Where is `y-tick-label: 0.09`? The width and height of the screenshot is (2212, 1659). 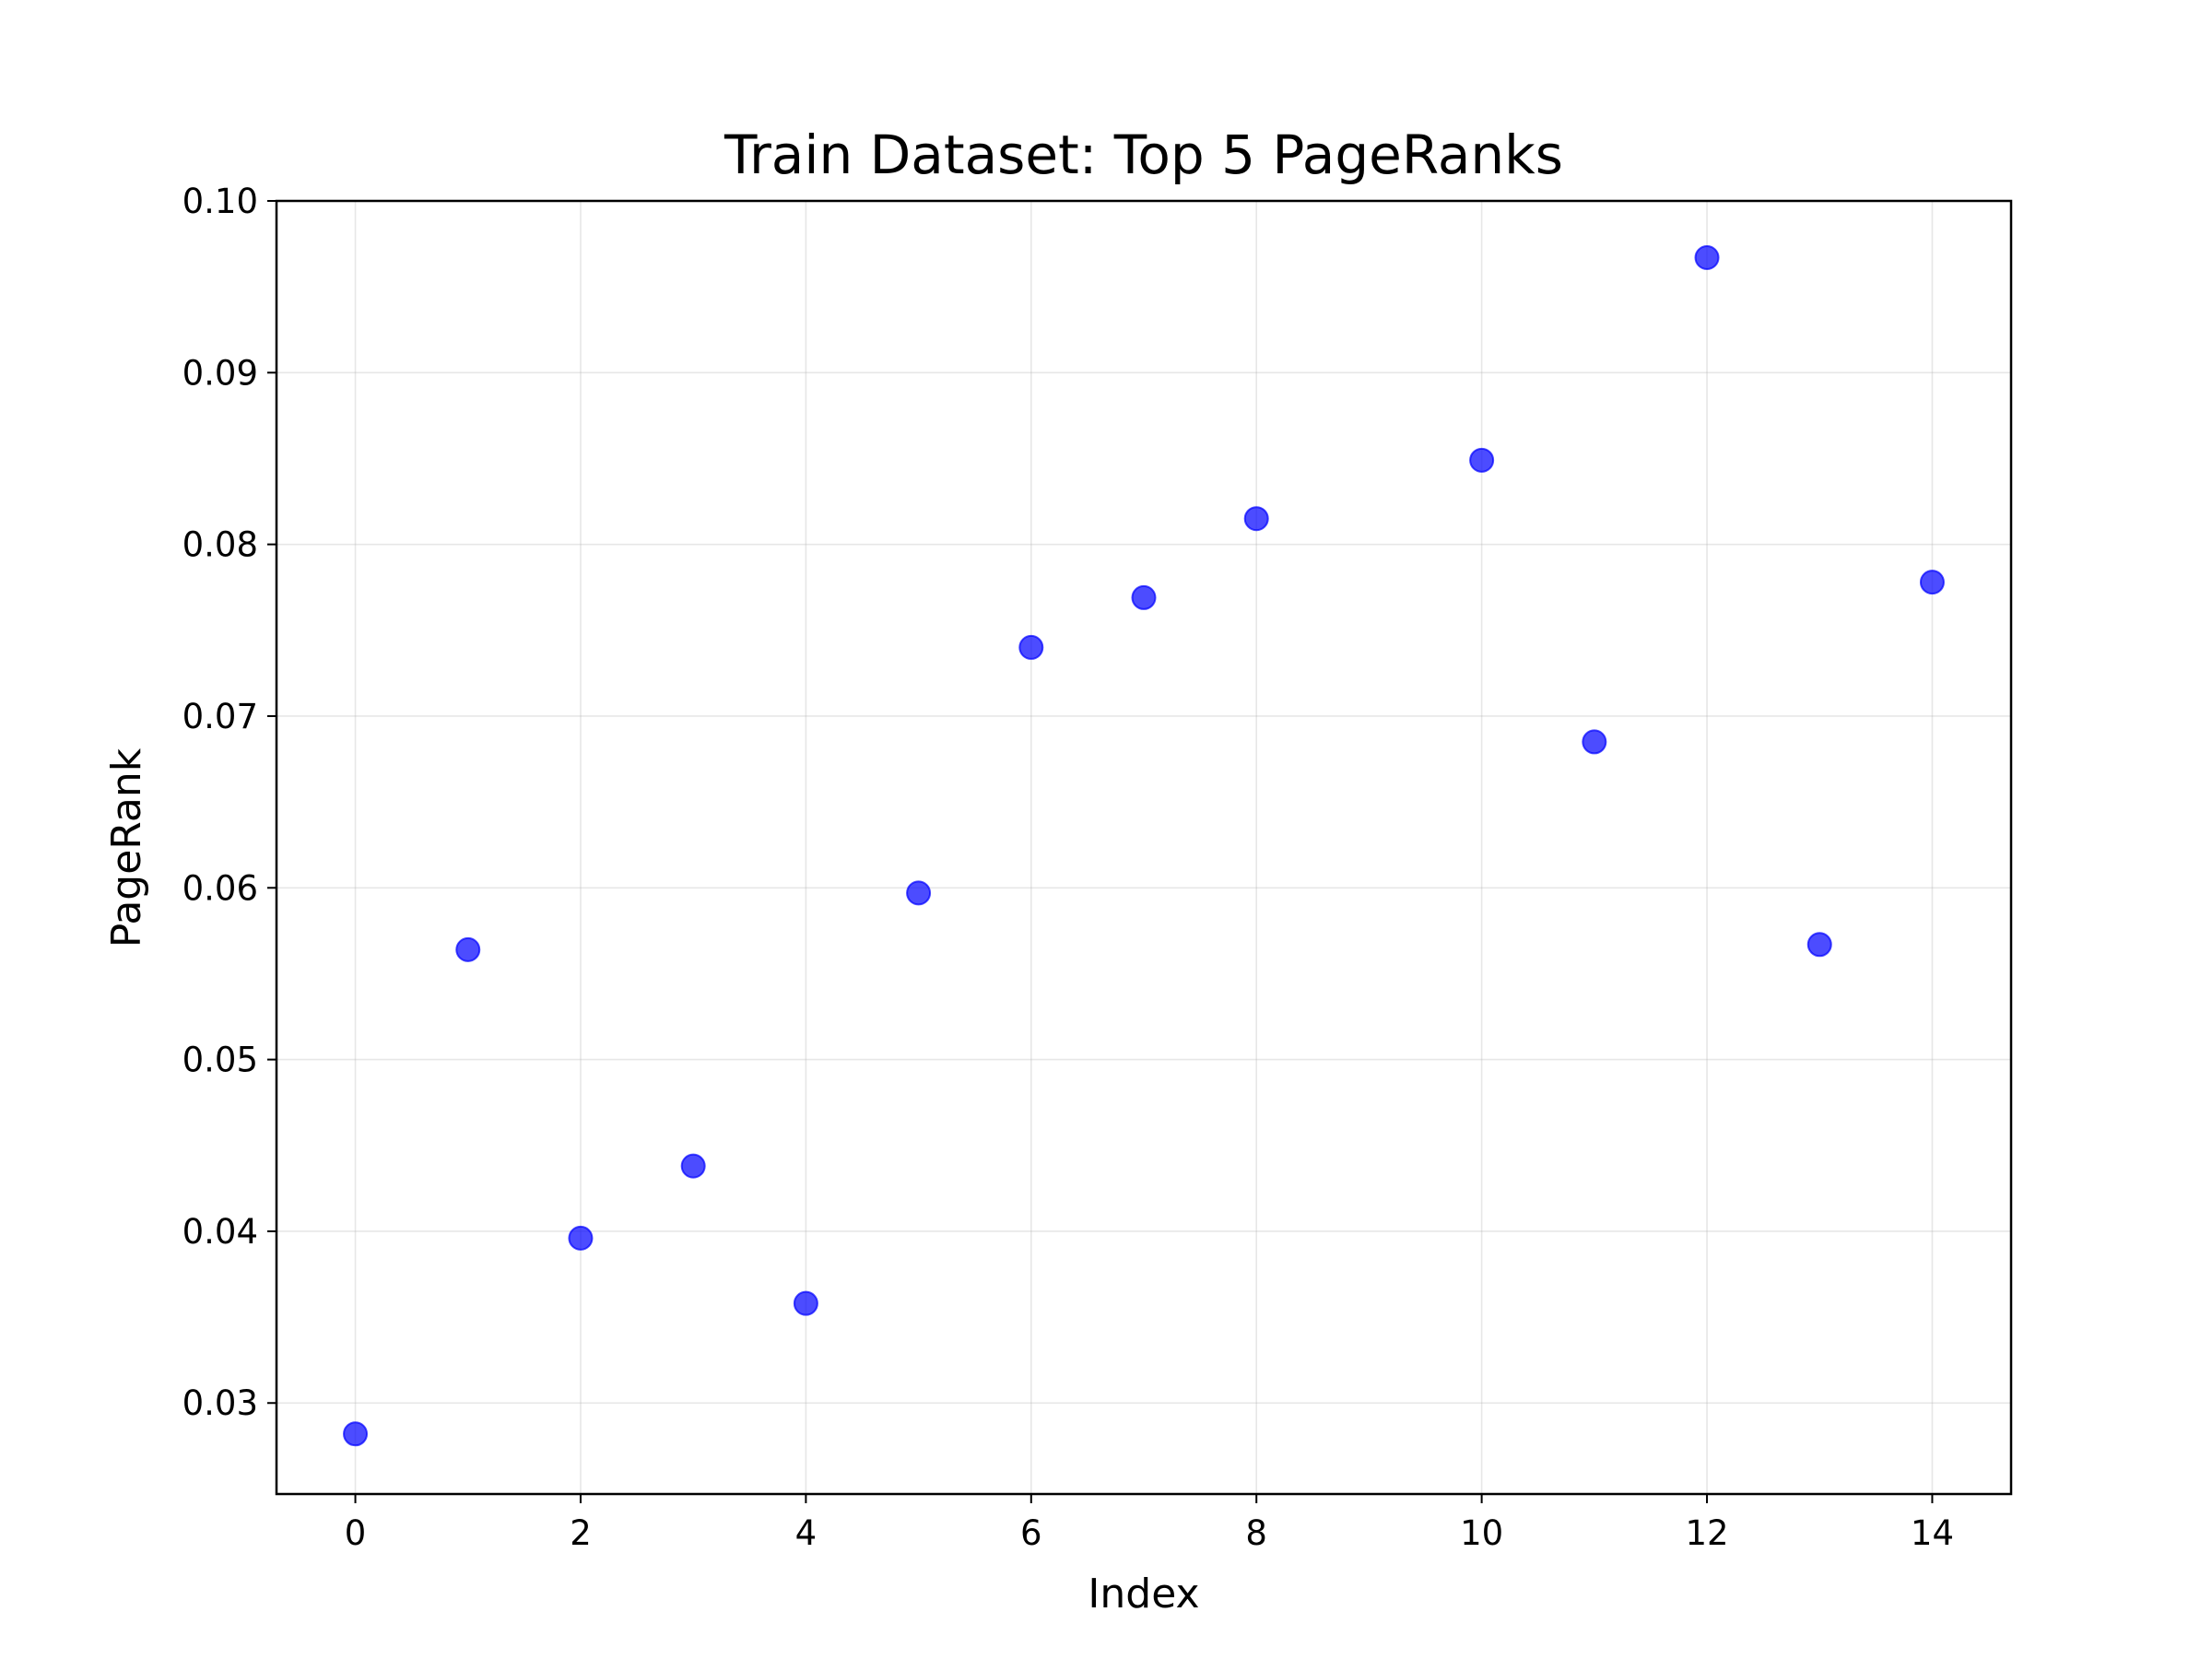 y-tick-label: 0.09 is located at coordinates (220, 373).